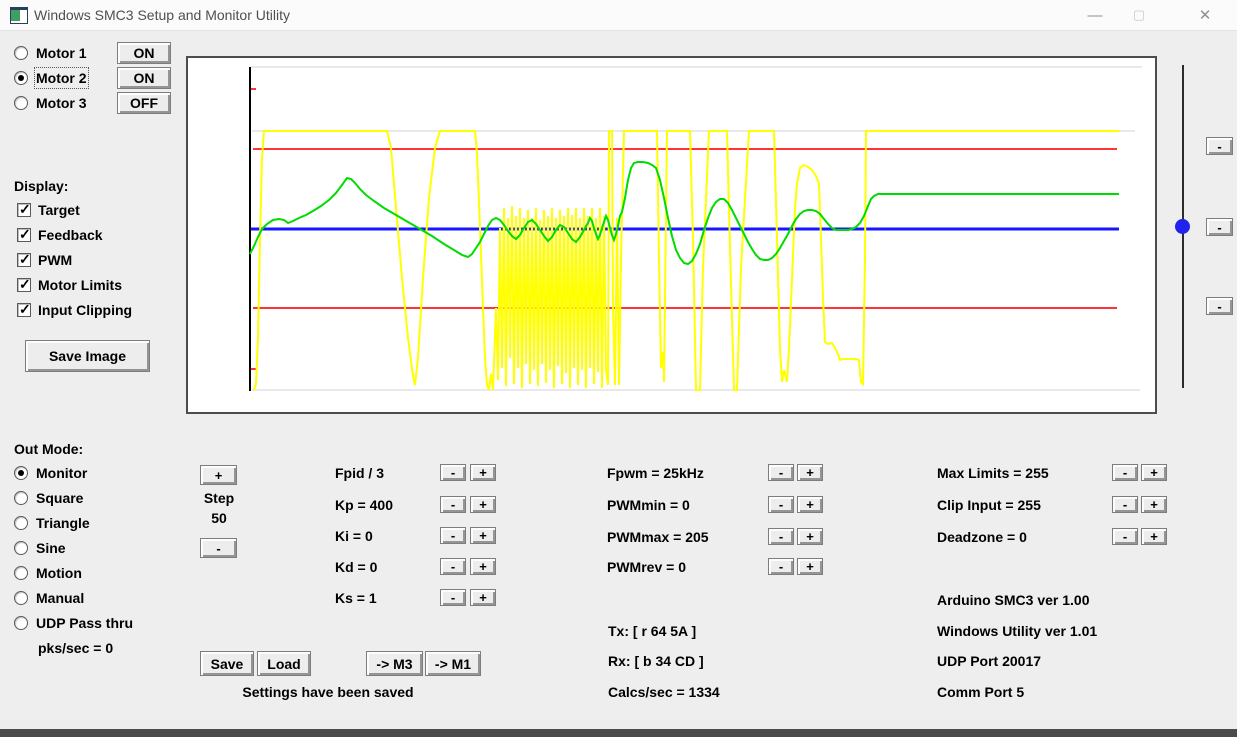 The width and height of the screenshot is (1237, 737). I want to click on deadzone-label: Deadzone = 0, so click(982, 537).